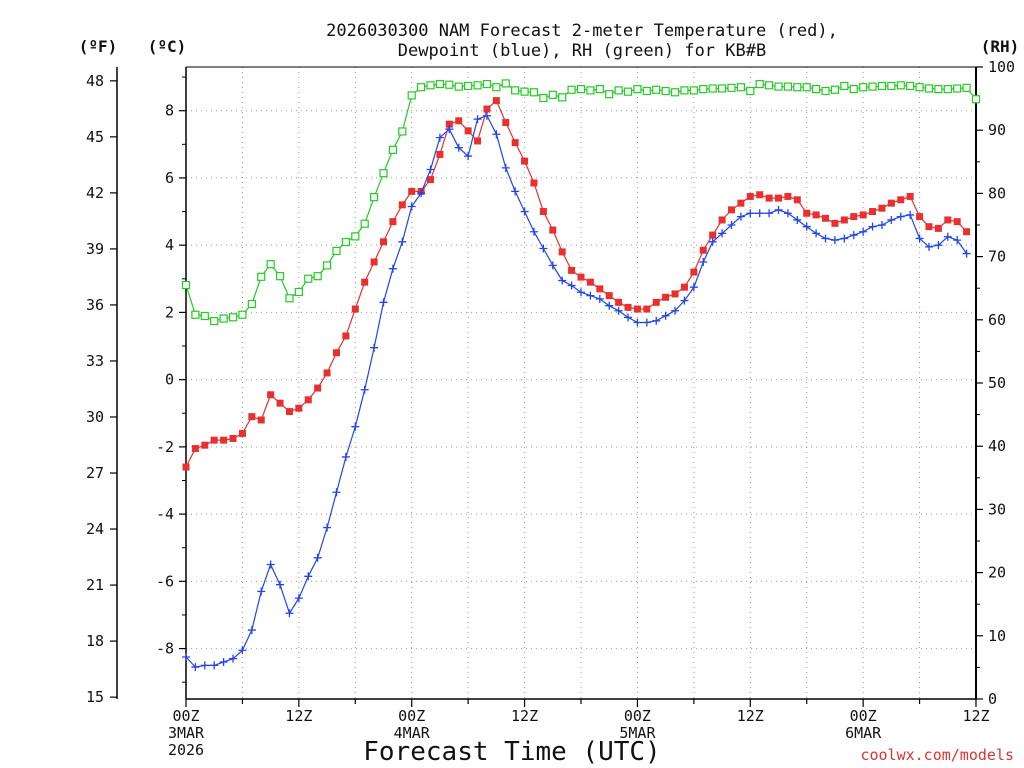 Image resolution: width=1024 pixels, height=768 pixels. Describe the element at coordinates (167, 46) in the screenshot. I see `celsius-unit-label: (ºC)` at that location.